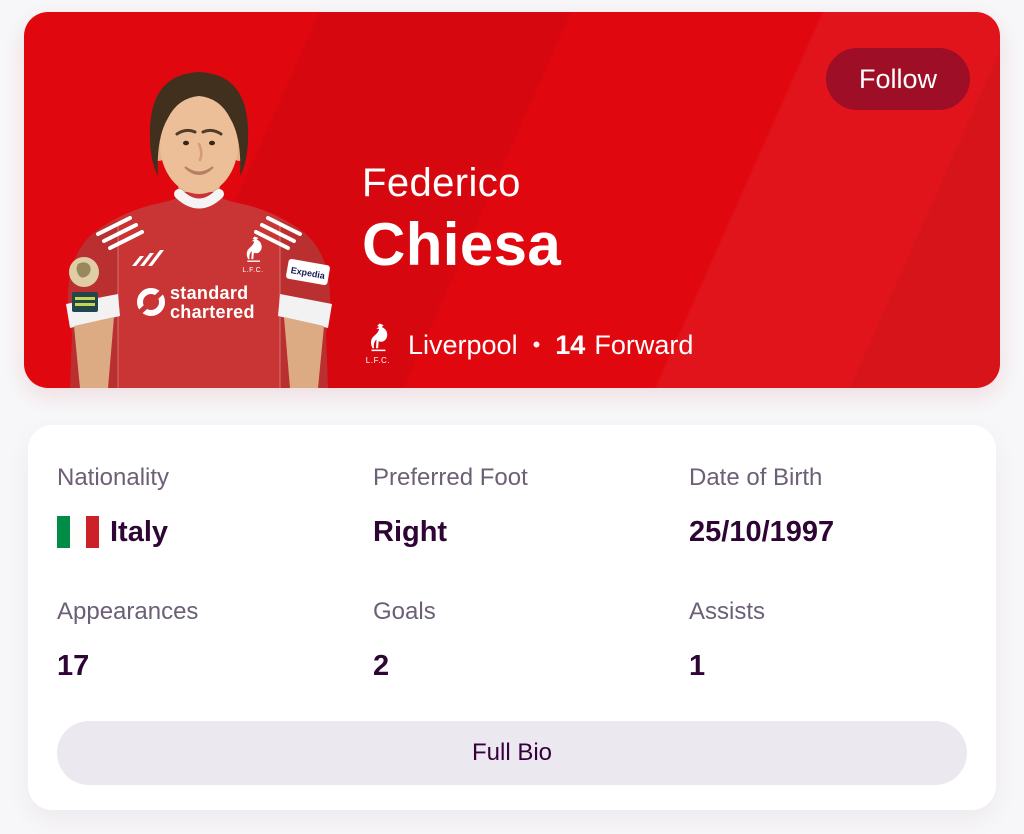  What do you see at coordinates (78, 532) in the screenshot?
I see `italy-flag-icon` at bounding box center [78, 532].